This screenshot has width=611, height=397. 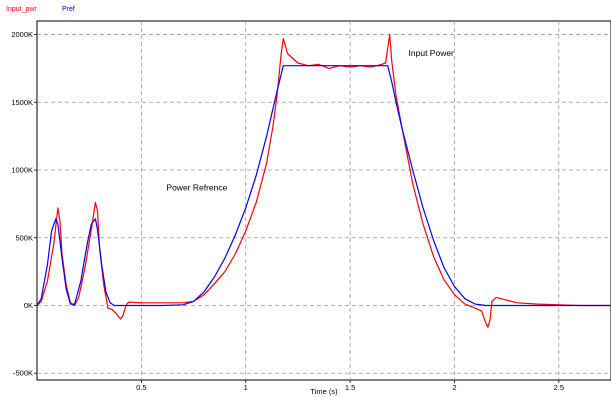 I want to click on x-axis: 0.5 1 1.5 2 2.5, so click(x=350, y=386).